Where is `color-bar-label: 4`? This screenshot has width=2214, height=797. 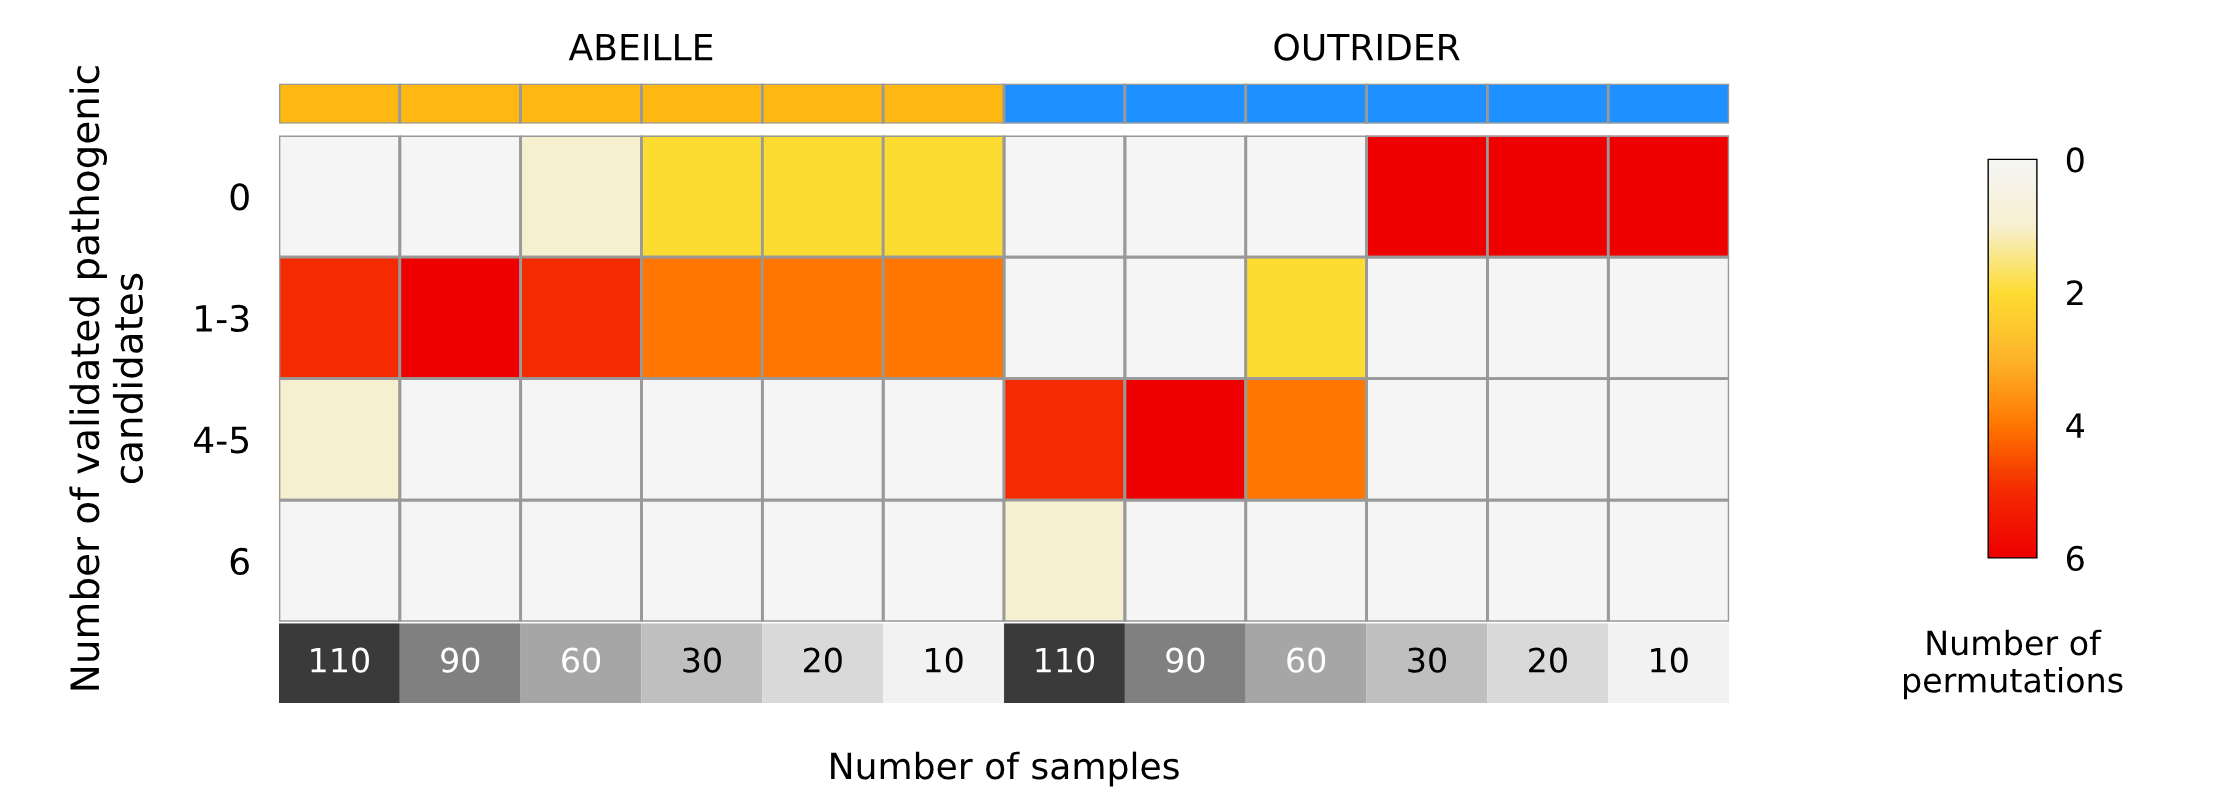 color-bar-label: 4 is located at coordinates (2075, 425).